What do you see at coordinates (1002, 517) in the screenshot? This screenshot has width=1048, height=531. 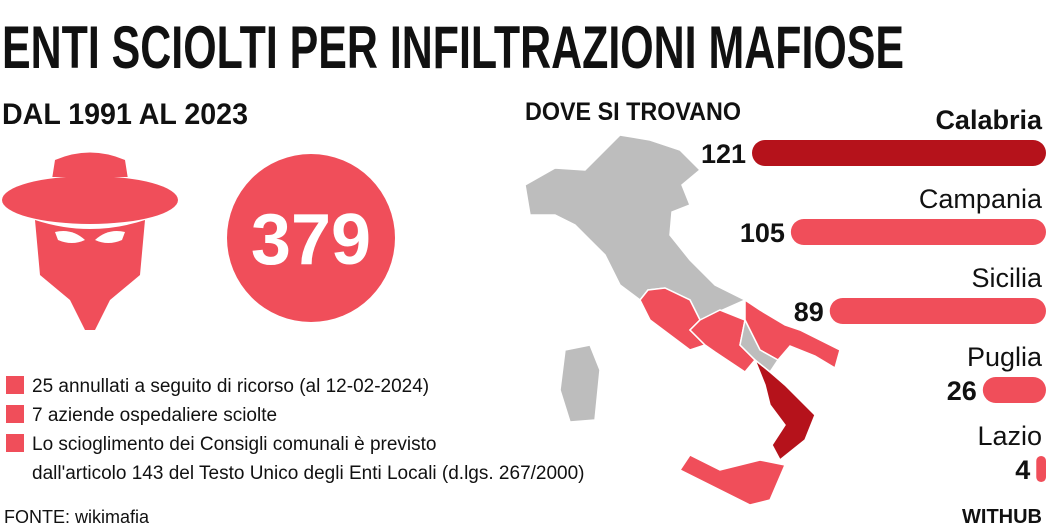 I see `brand: WITHUB` at bounding box center [1002, 517].